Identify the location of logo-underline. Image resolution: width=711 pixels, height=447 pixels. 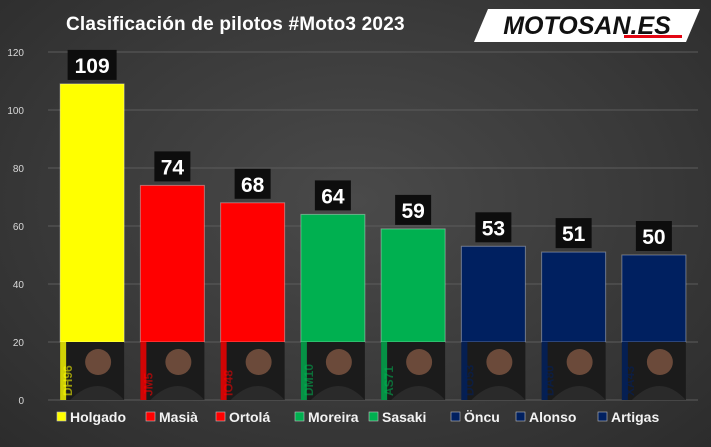
(653, 36).